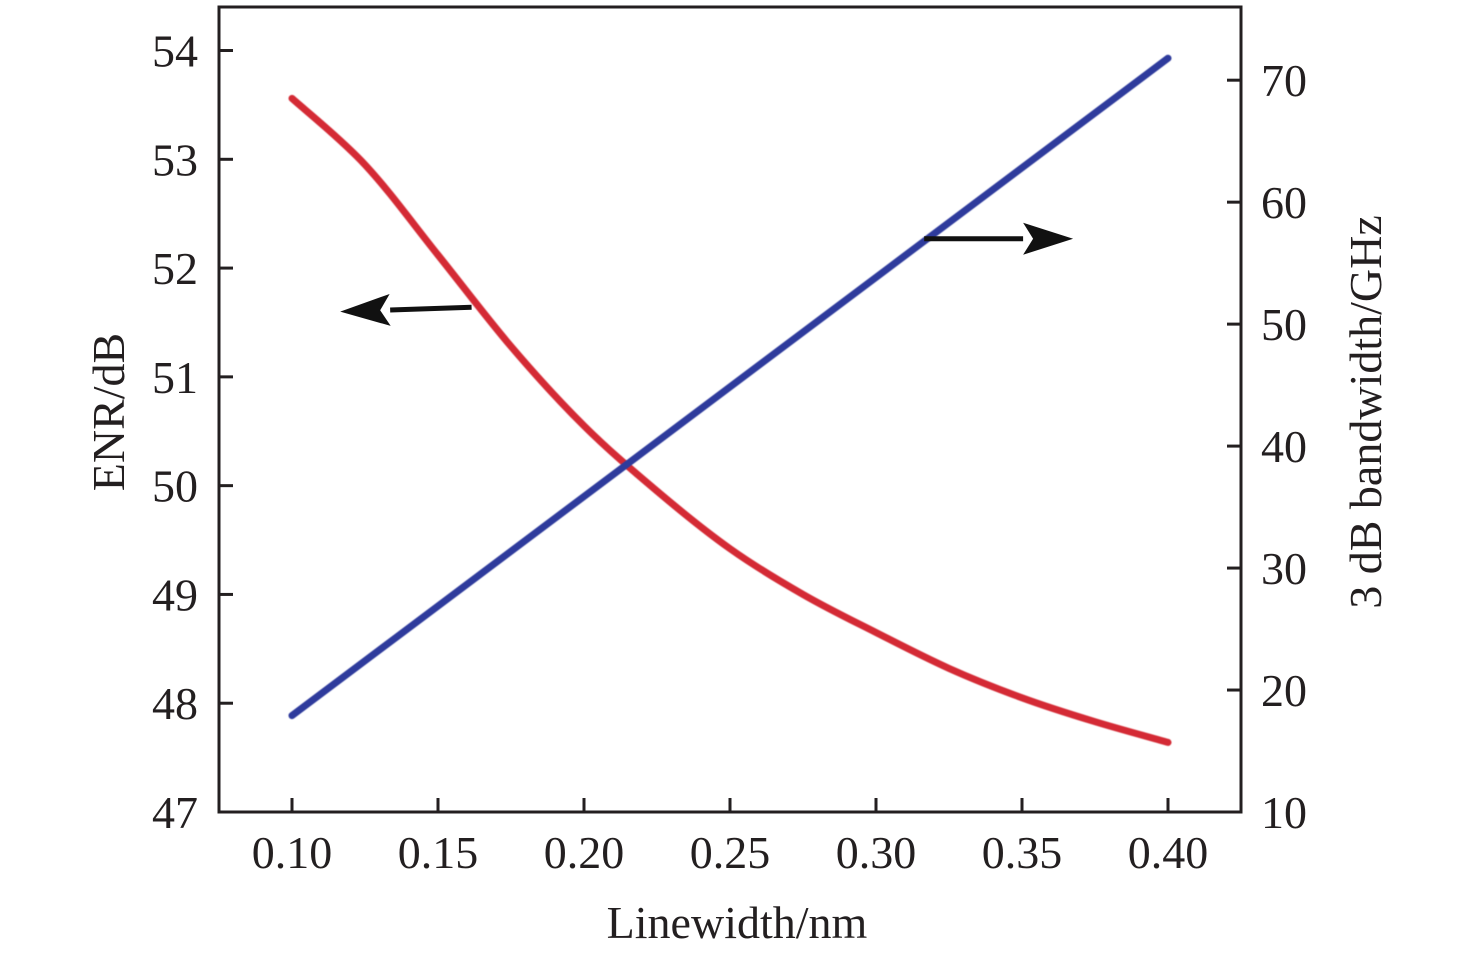 The height and width of the screenshot is (966, 1476). Describe the element at coordinates (1284, 202) in the screenshot. I see `right-y-tick-label: 60` at that location.